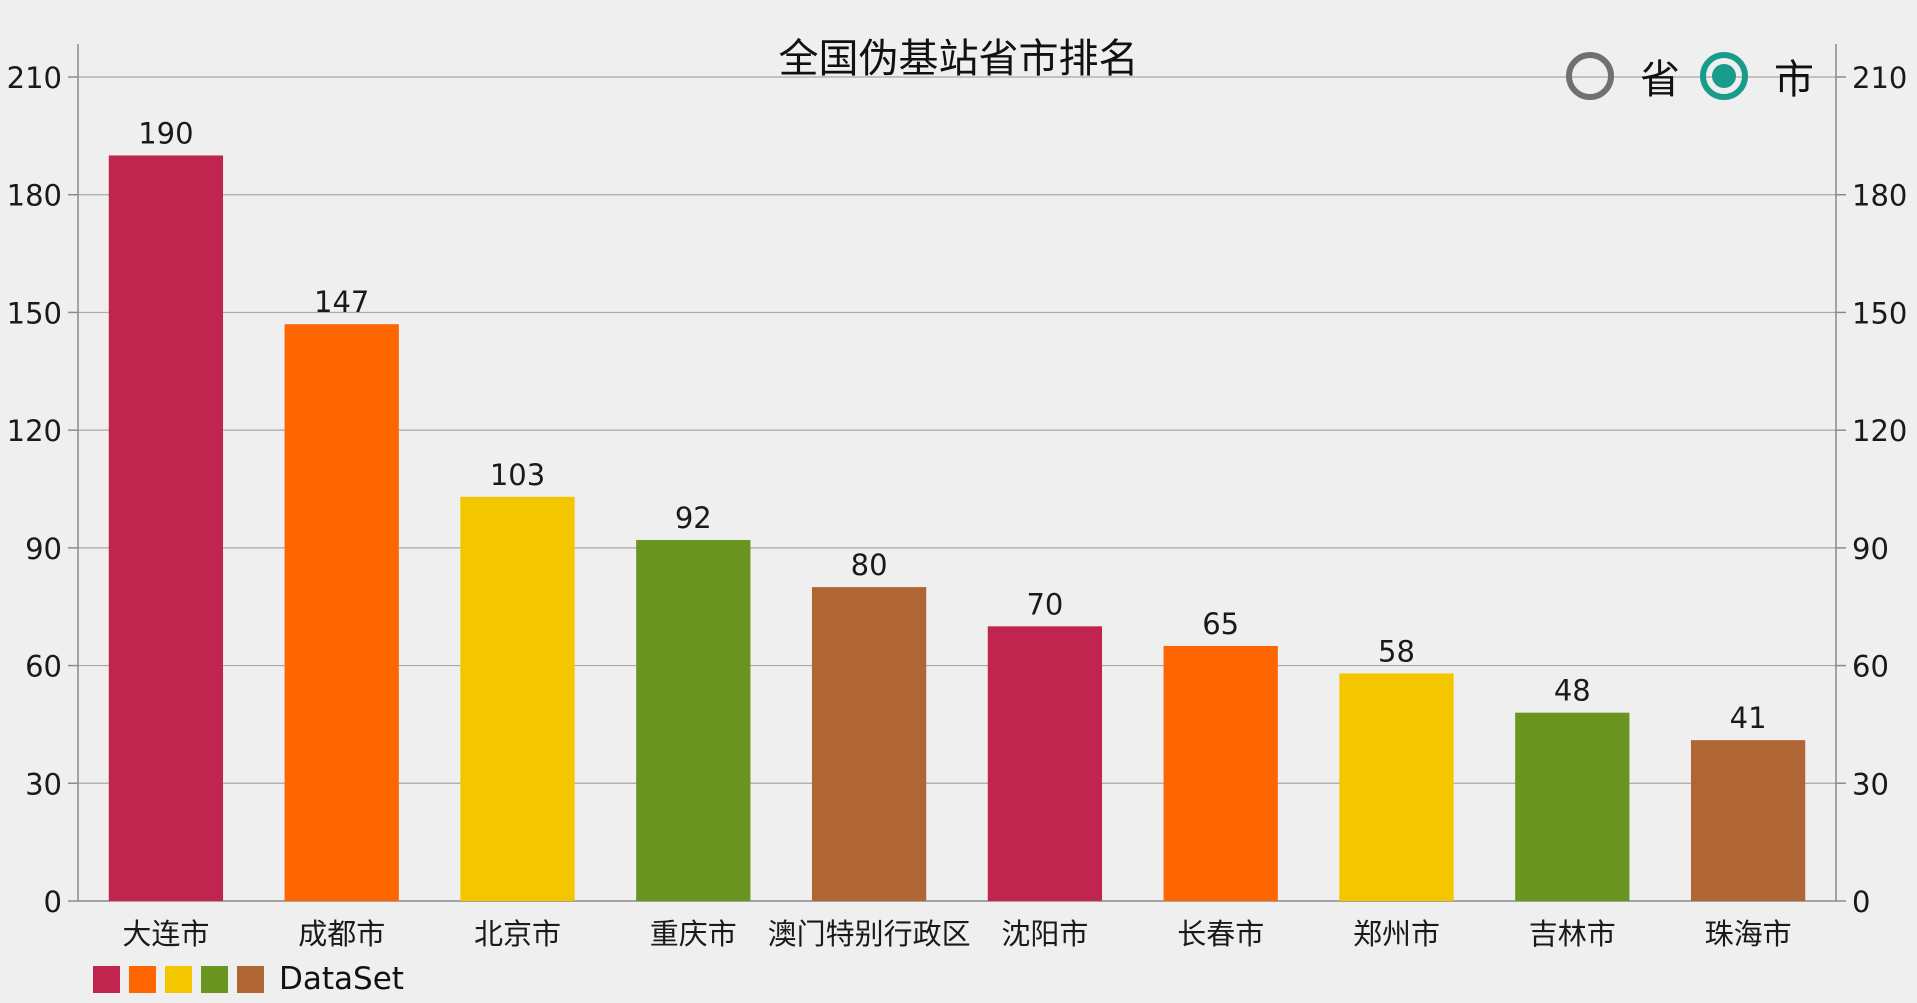 The height and width of the screenshot is (1003, 1917). I want to click on y-tick-label-left: 30, so click(43, 784).